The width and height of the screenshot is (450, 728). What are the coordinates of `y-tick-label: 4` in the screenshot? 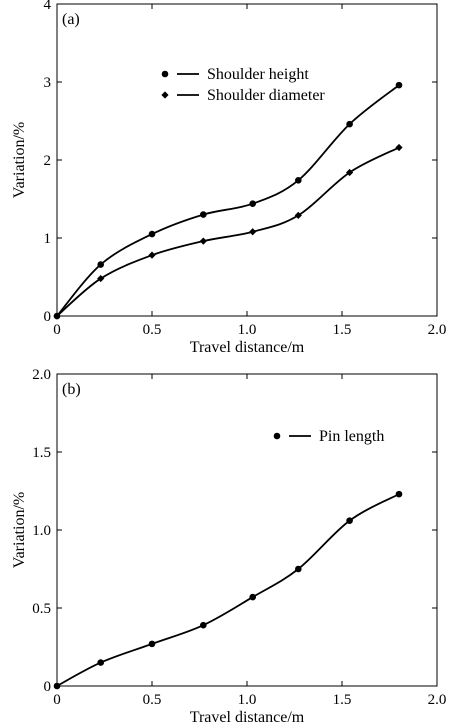 It's located at (48, 6).